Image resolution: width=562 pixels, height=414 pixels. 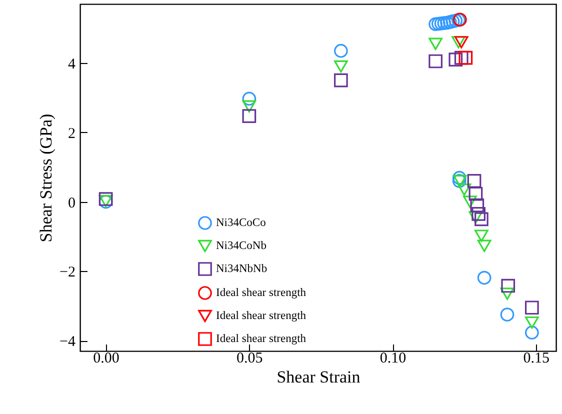 I want to click on x-tick-label: 0.05, so click(x=249, y=358).